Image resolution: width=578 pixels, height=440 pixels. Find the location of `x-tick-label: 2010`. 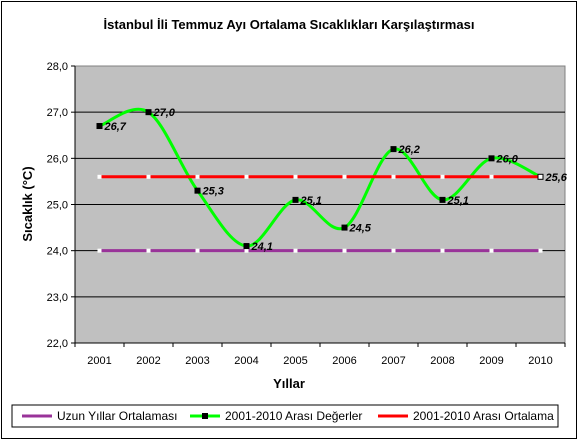

x-tick-label: 2010 is located at coordinates (540, 361).